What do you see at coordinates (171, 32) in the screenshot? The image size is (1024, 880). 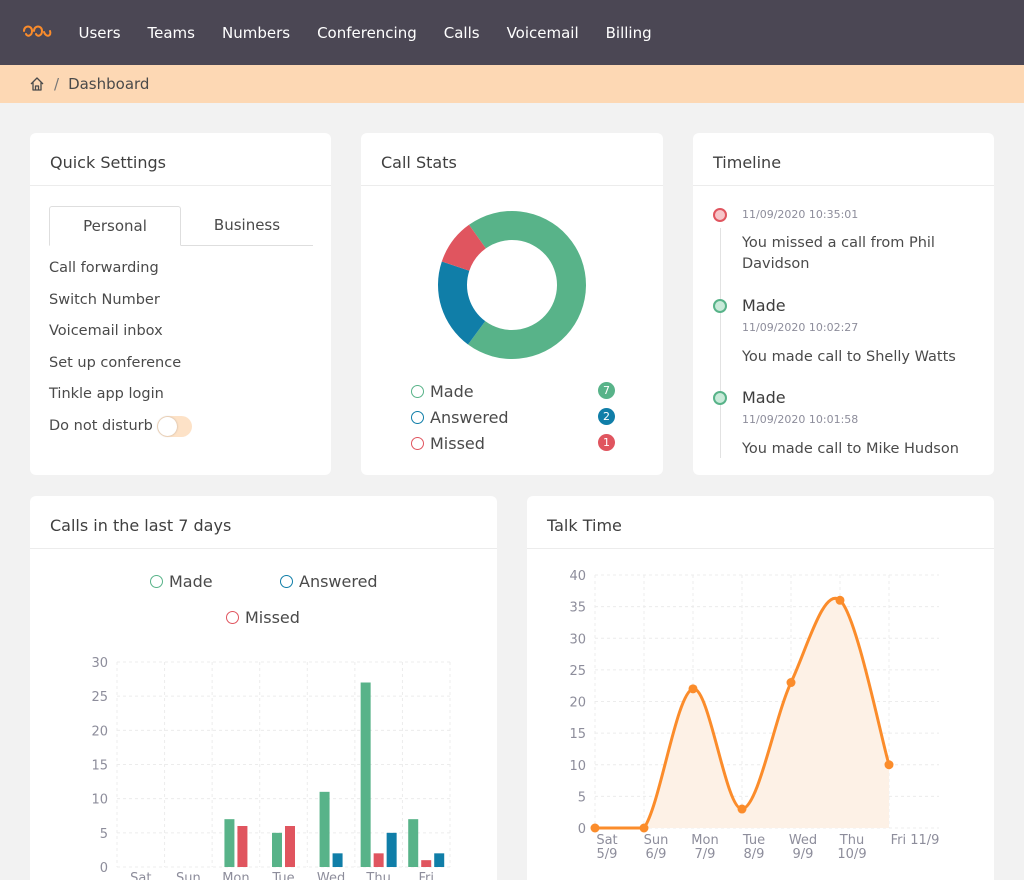 I see `nav-teams: Teams` at bounding box center [171, 32].